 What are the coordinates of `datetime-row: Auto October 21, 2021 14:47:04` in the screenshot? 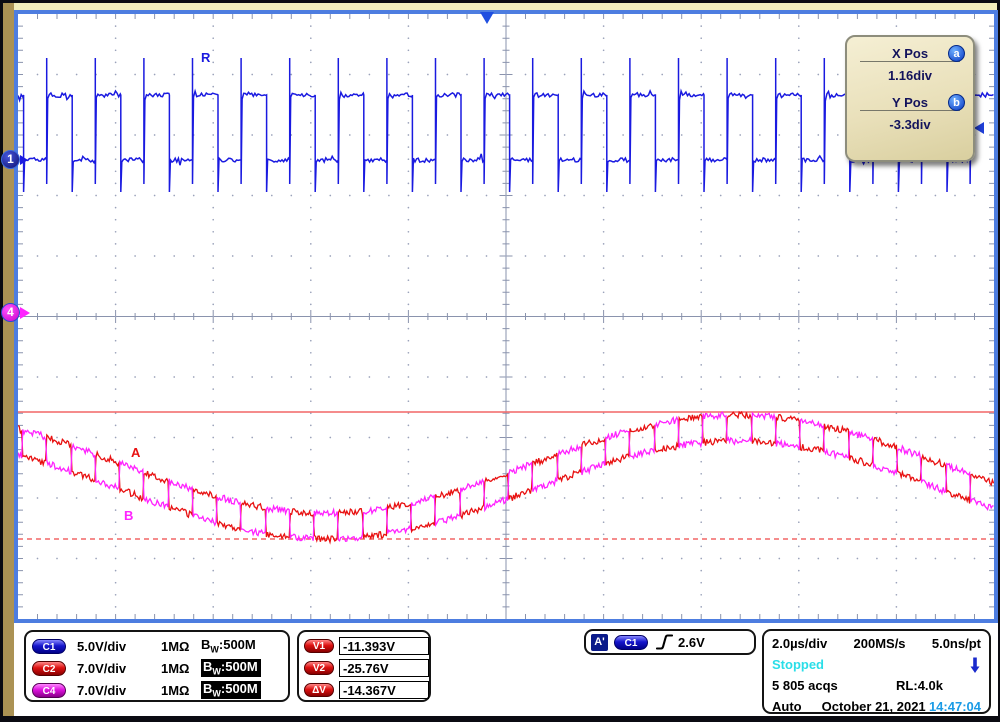 It's located at (876, 706).